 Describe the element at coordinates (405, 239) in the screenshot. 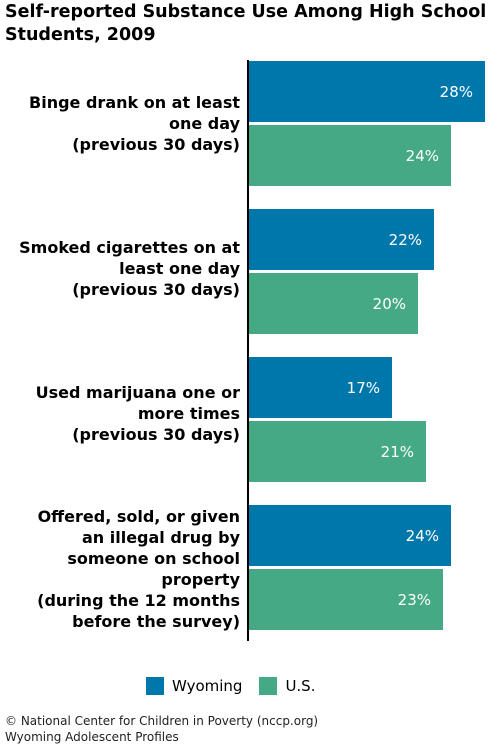

I see `data-label: 22%` at that location.